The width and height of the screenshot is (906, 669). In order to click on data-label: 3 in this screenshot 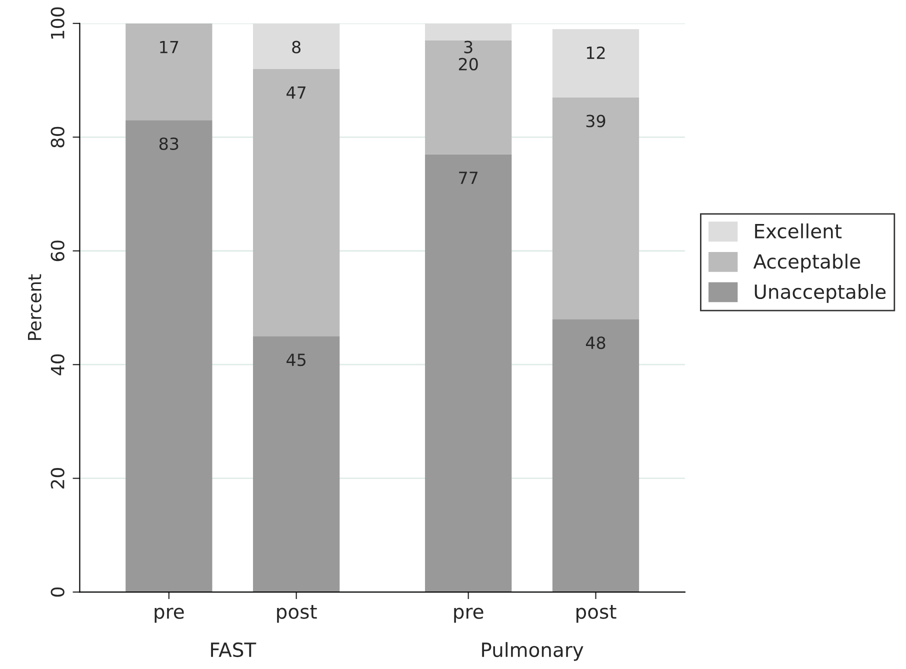, I will do `click(468, 47)`.